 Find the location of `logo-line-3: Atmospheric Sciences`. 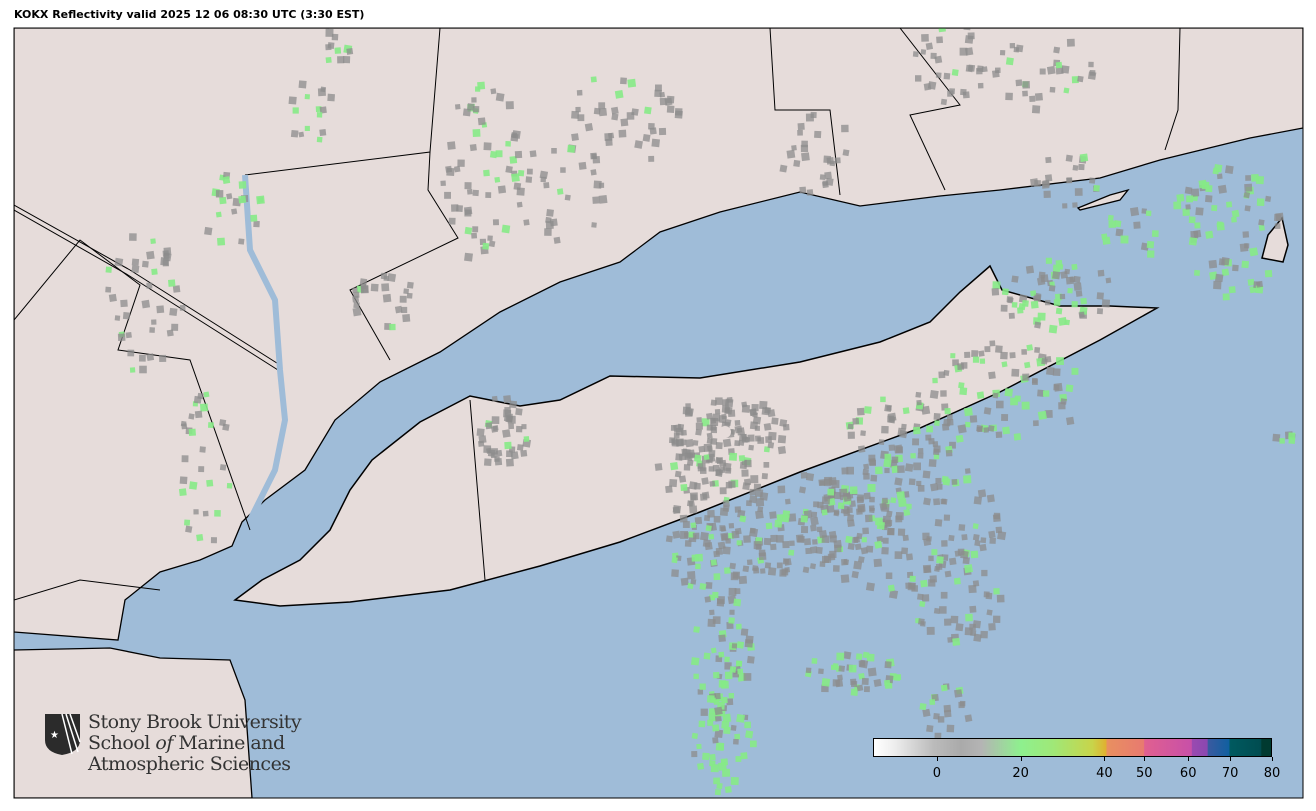

logo-line-3: Atmospheric Sciences is located at coordinates (189, 764).